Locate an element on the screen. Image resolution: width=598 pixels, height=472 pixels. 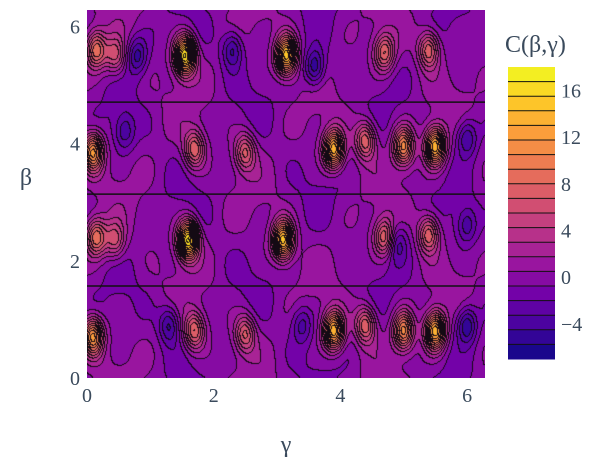
x-axis-ticks: 0 2 4 6 is located at coordinates (277, 396).